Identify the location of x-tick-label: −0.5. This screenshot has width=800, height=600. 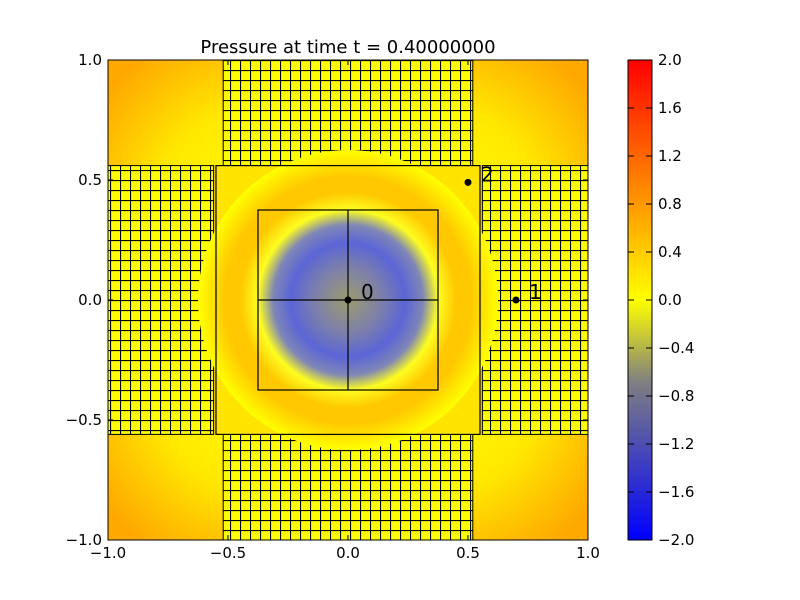
(228, 553).